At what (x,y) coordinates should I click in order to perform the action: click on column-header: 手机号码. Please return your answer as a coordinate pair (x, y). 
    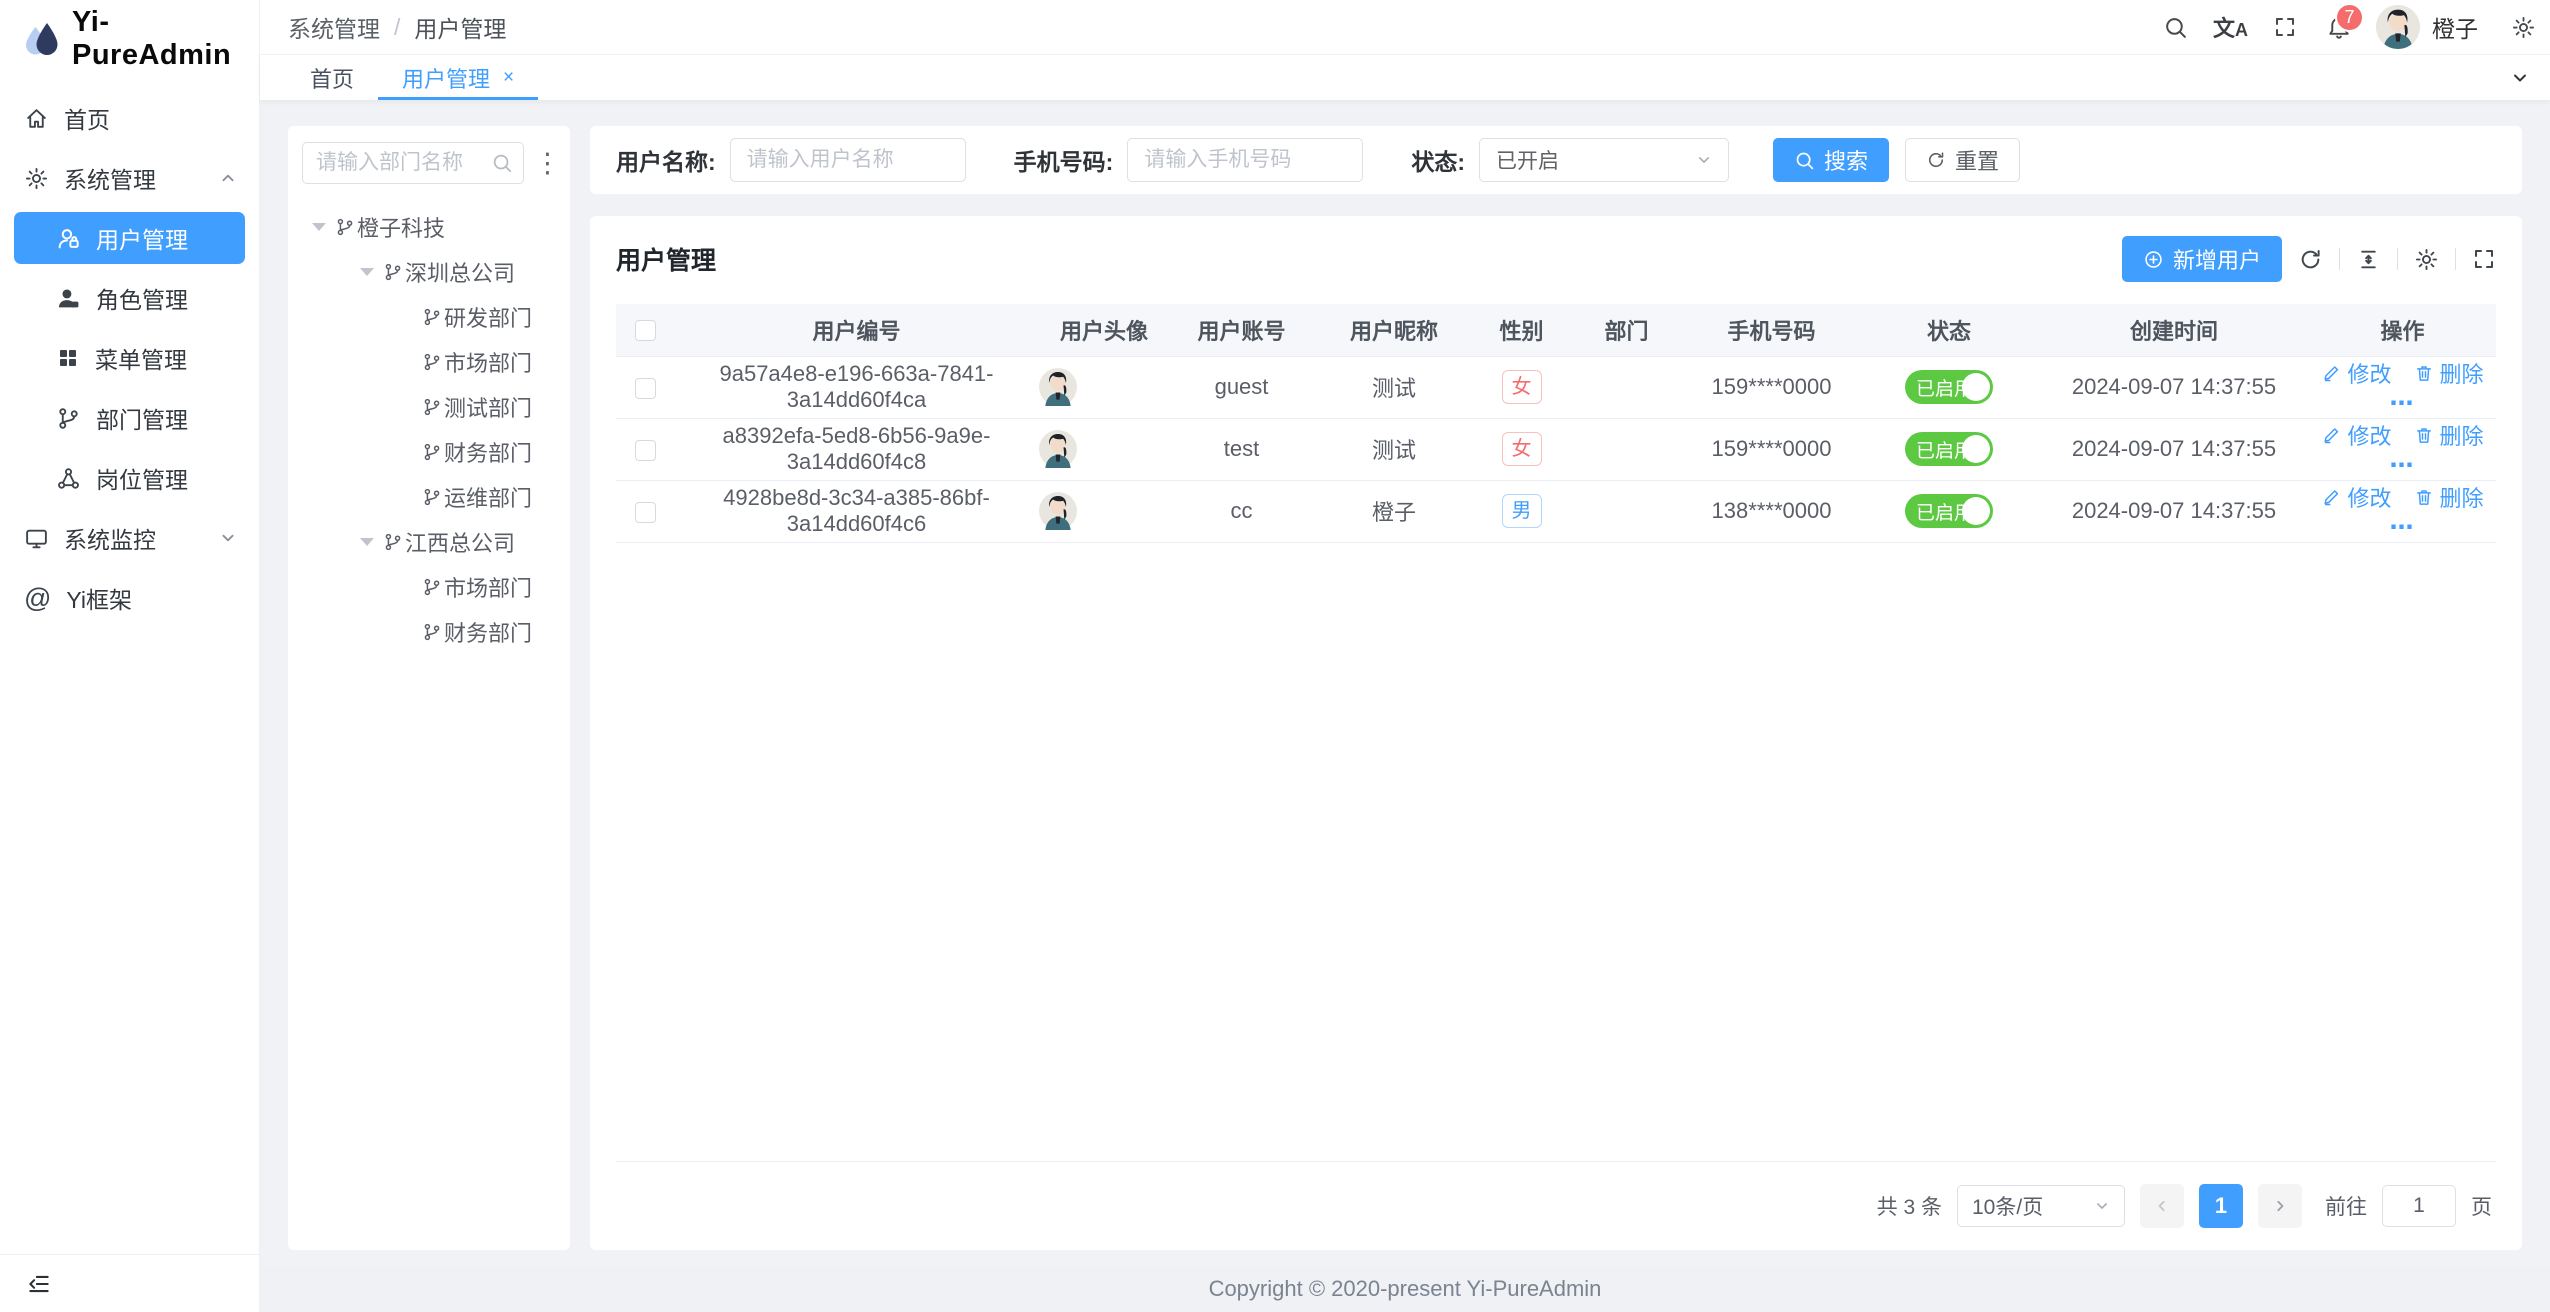
    Looking at the image, I should click on (1771, 330).